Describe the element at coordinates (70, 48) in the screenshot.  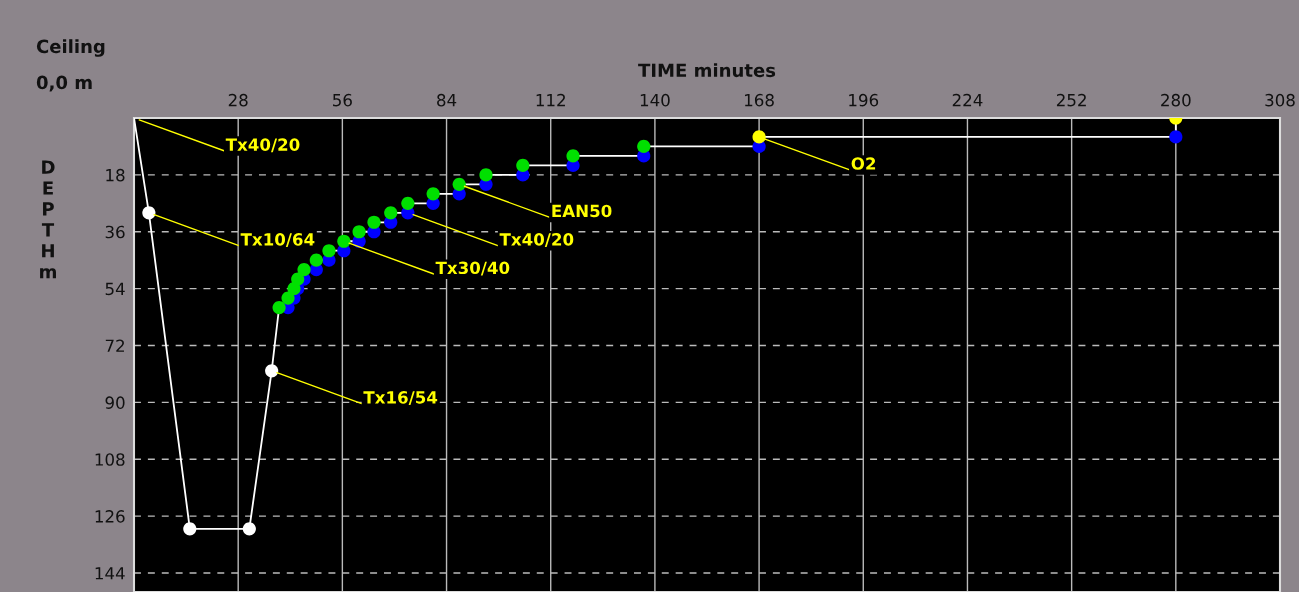
I see `text: Ceiling` at that location.